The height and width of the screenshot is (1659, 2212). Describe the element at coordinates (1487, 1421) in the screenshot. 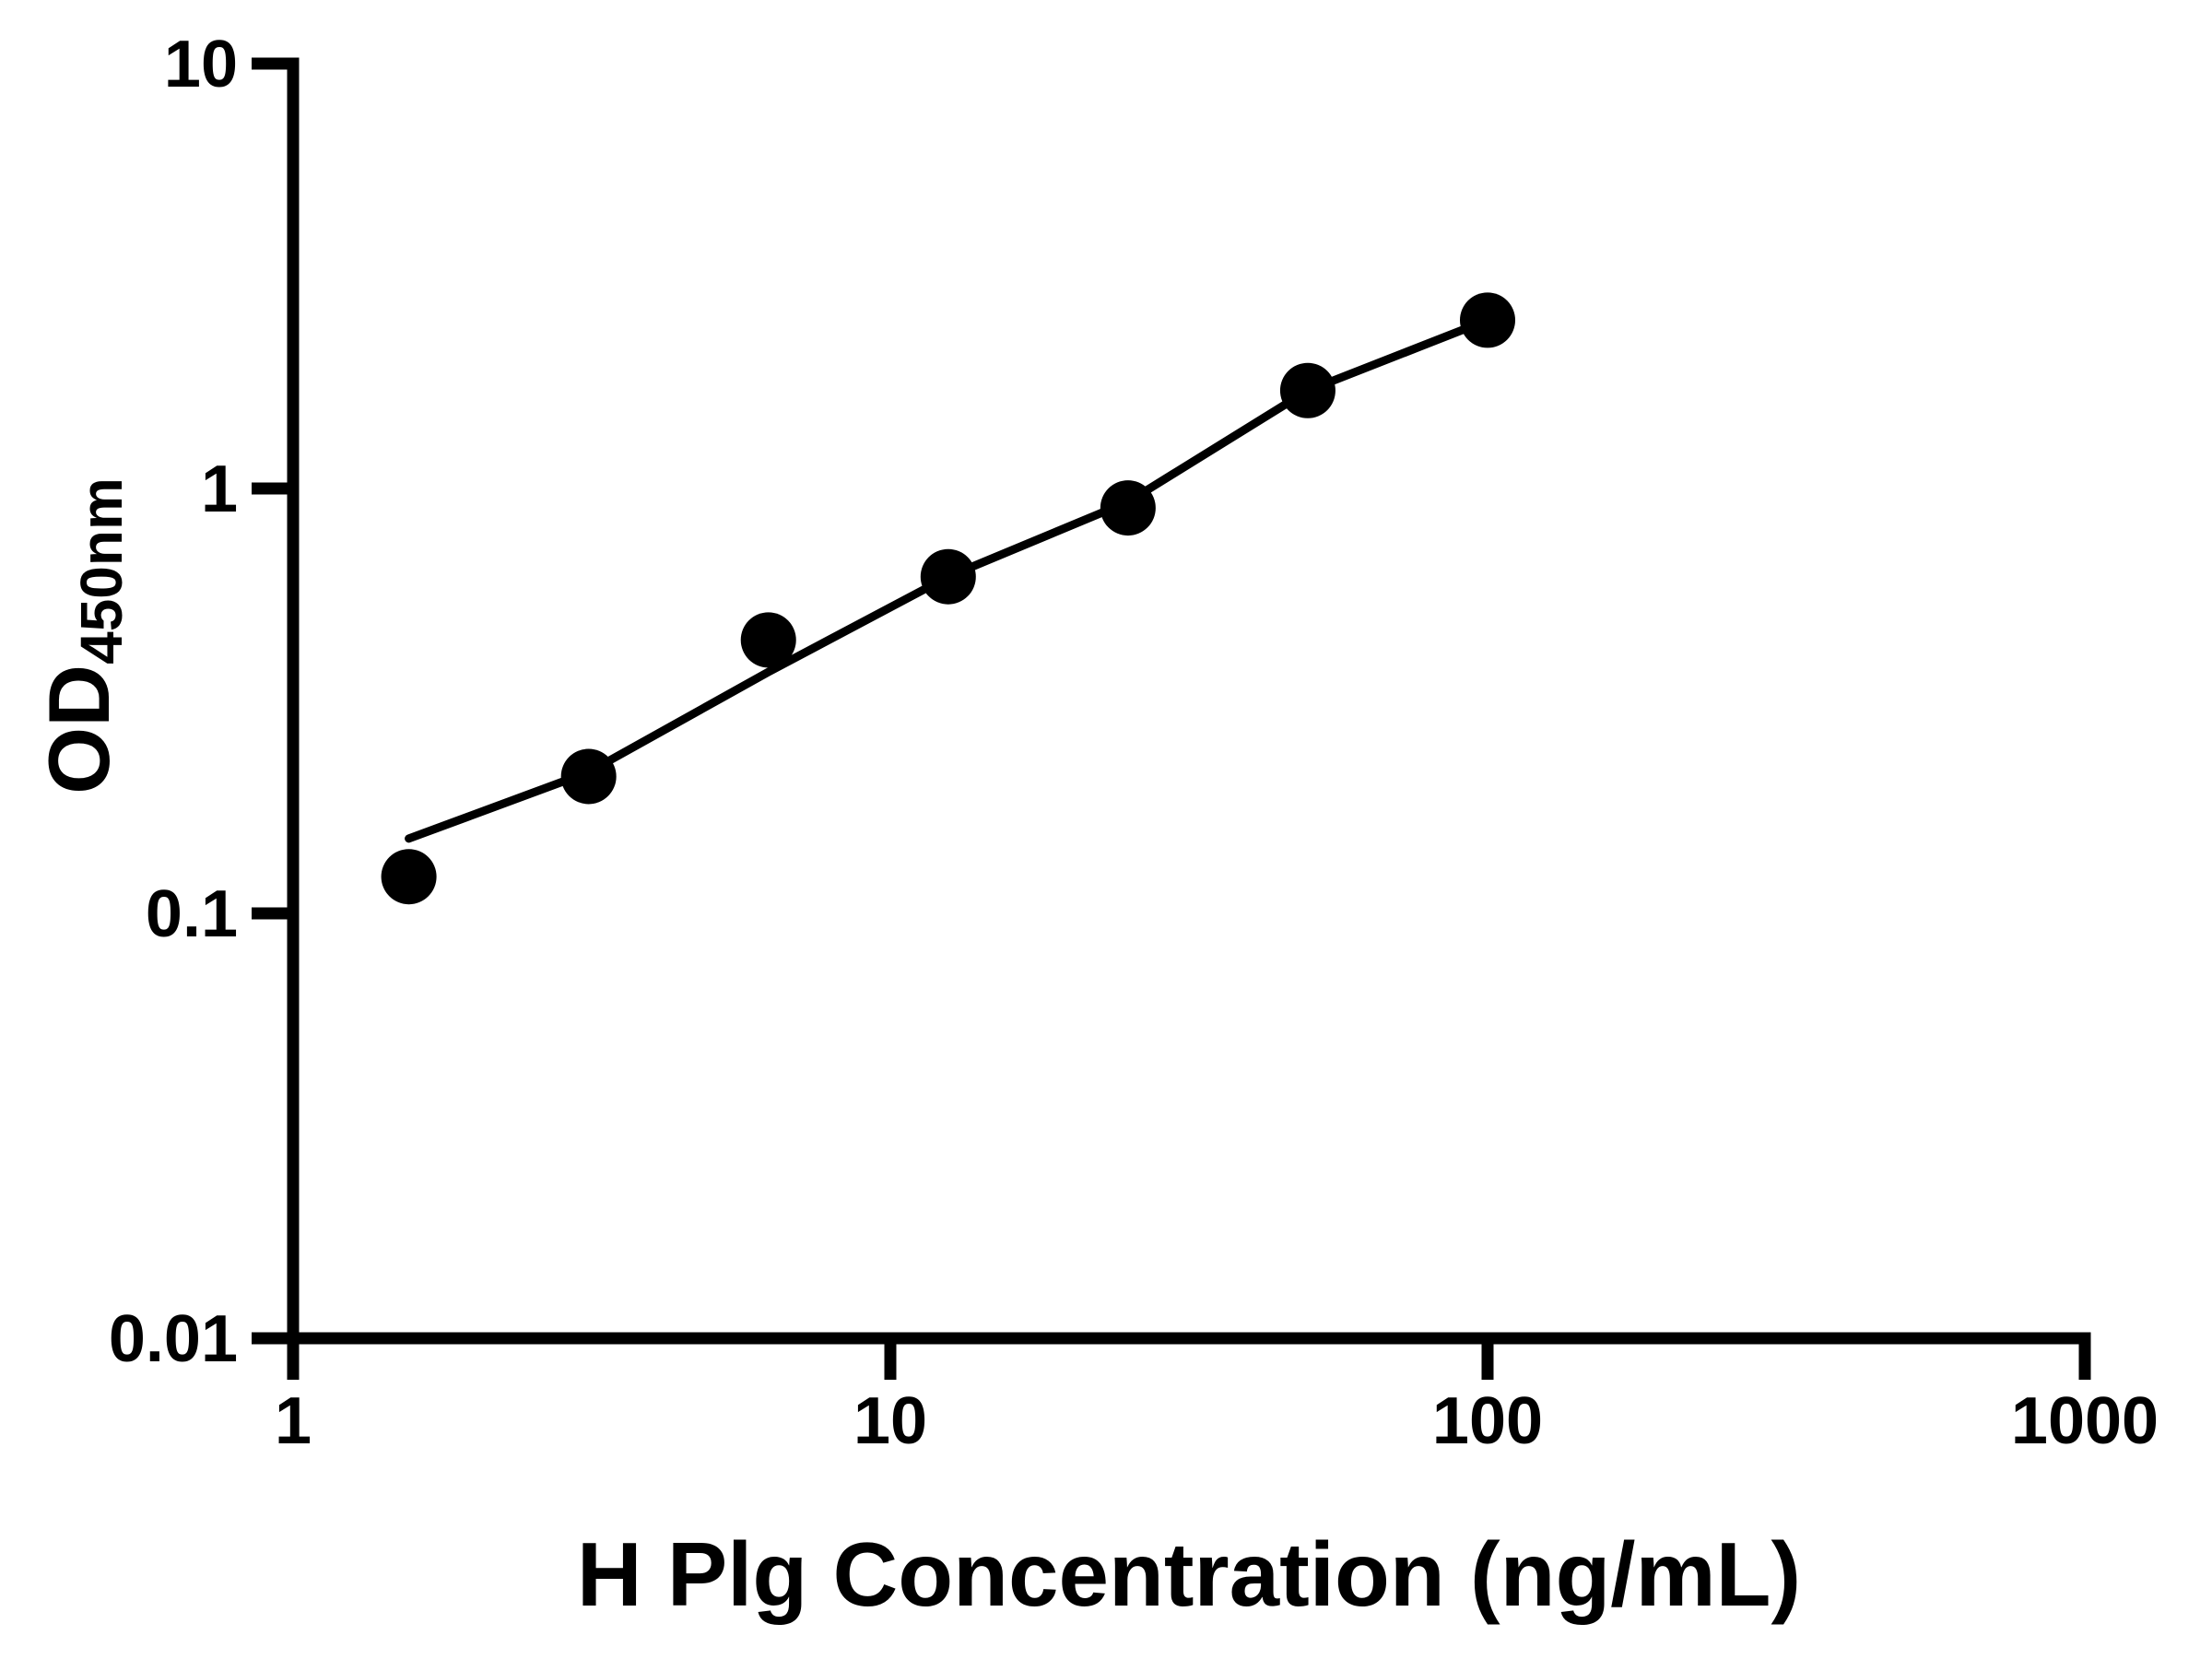

I see `x-tick-label: 100` at that location.